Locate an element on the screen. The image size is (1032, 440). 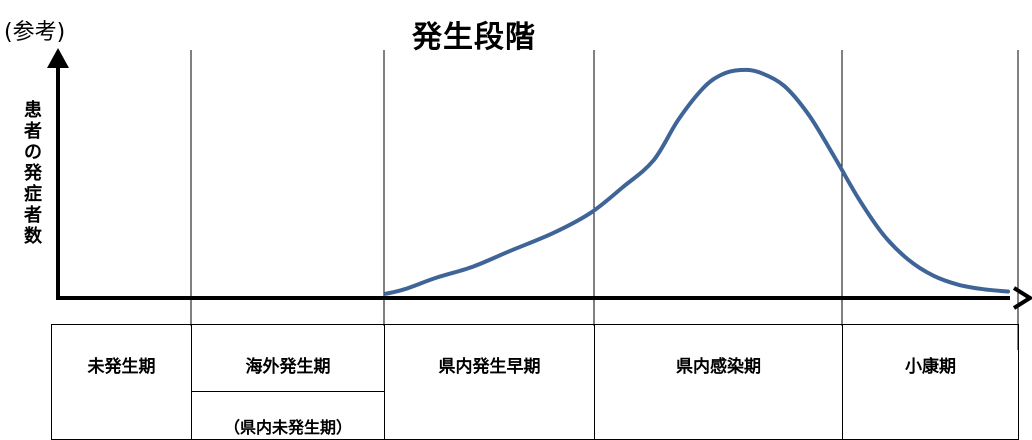
phase-cell-1: 未発生期 is located at coordinates (121, 382).